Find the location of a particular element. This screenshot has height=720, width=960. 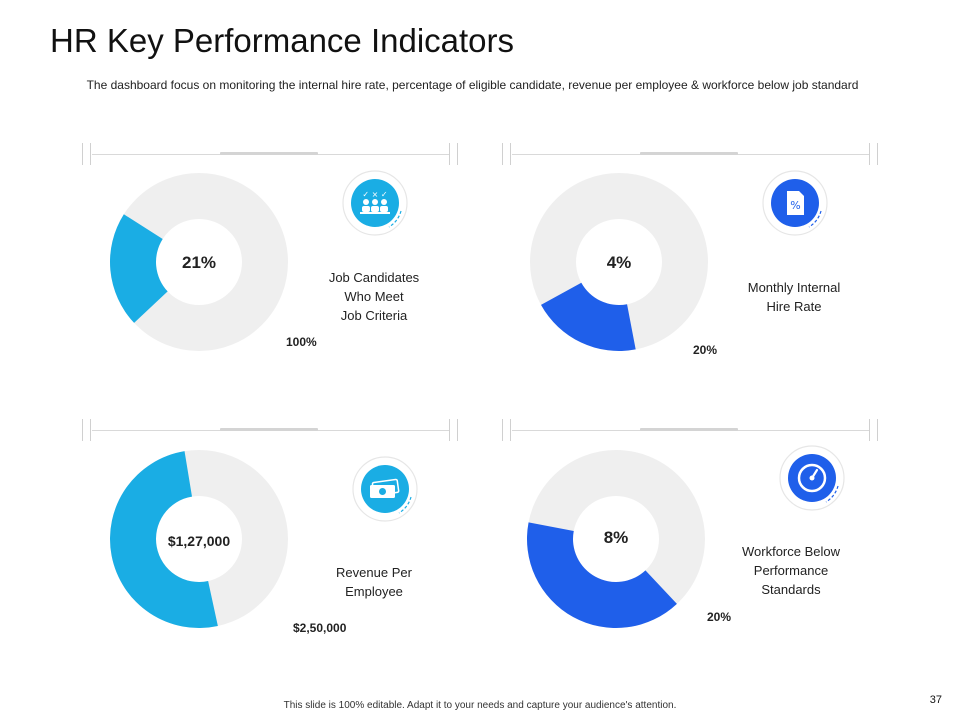

percent-document-icon: % is located at coordinates (795, 203).